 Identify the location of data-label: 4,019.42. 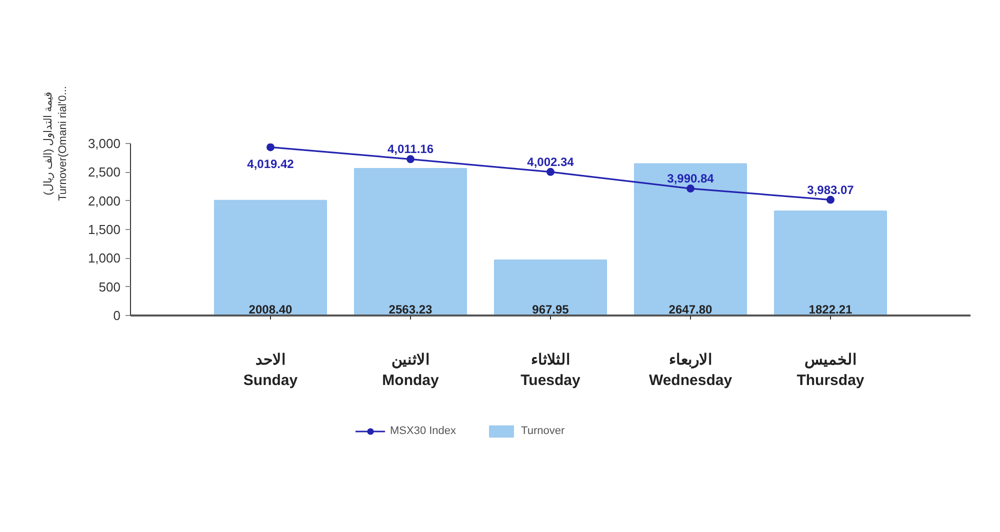
(270, 164).